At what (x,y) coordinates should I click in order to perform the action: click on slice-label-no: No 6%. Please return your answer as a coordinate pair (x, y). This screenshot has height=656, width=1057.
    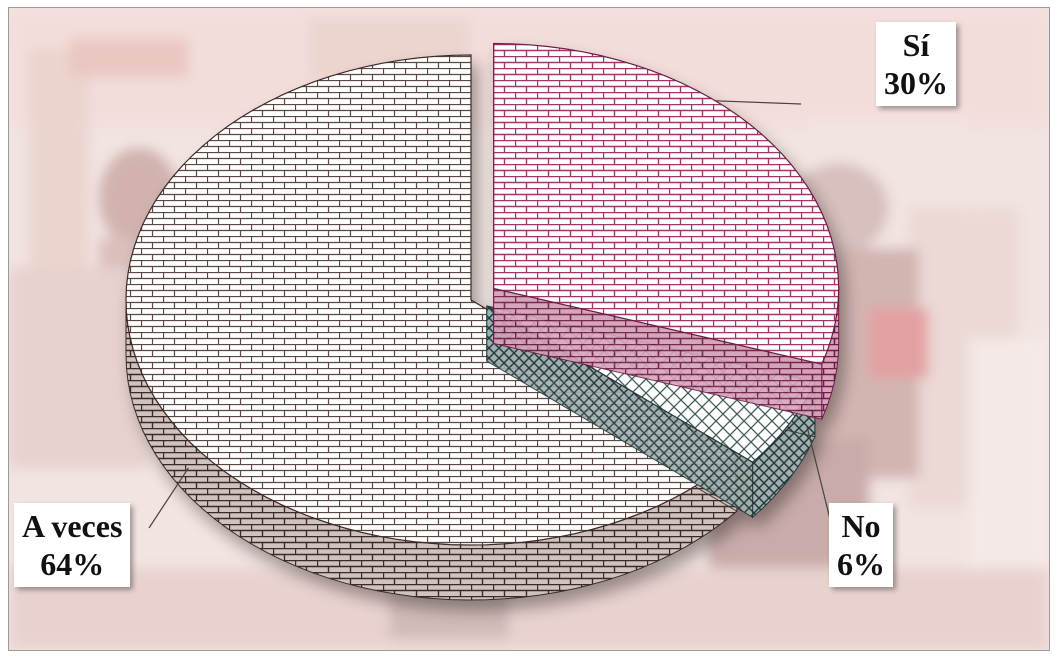
    Looking at the image, I should click on (861, 545).